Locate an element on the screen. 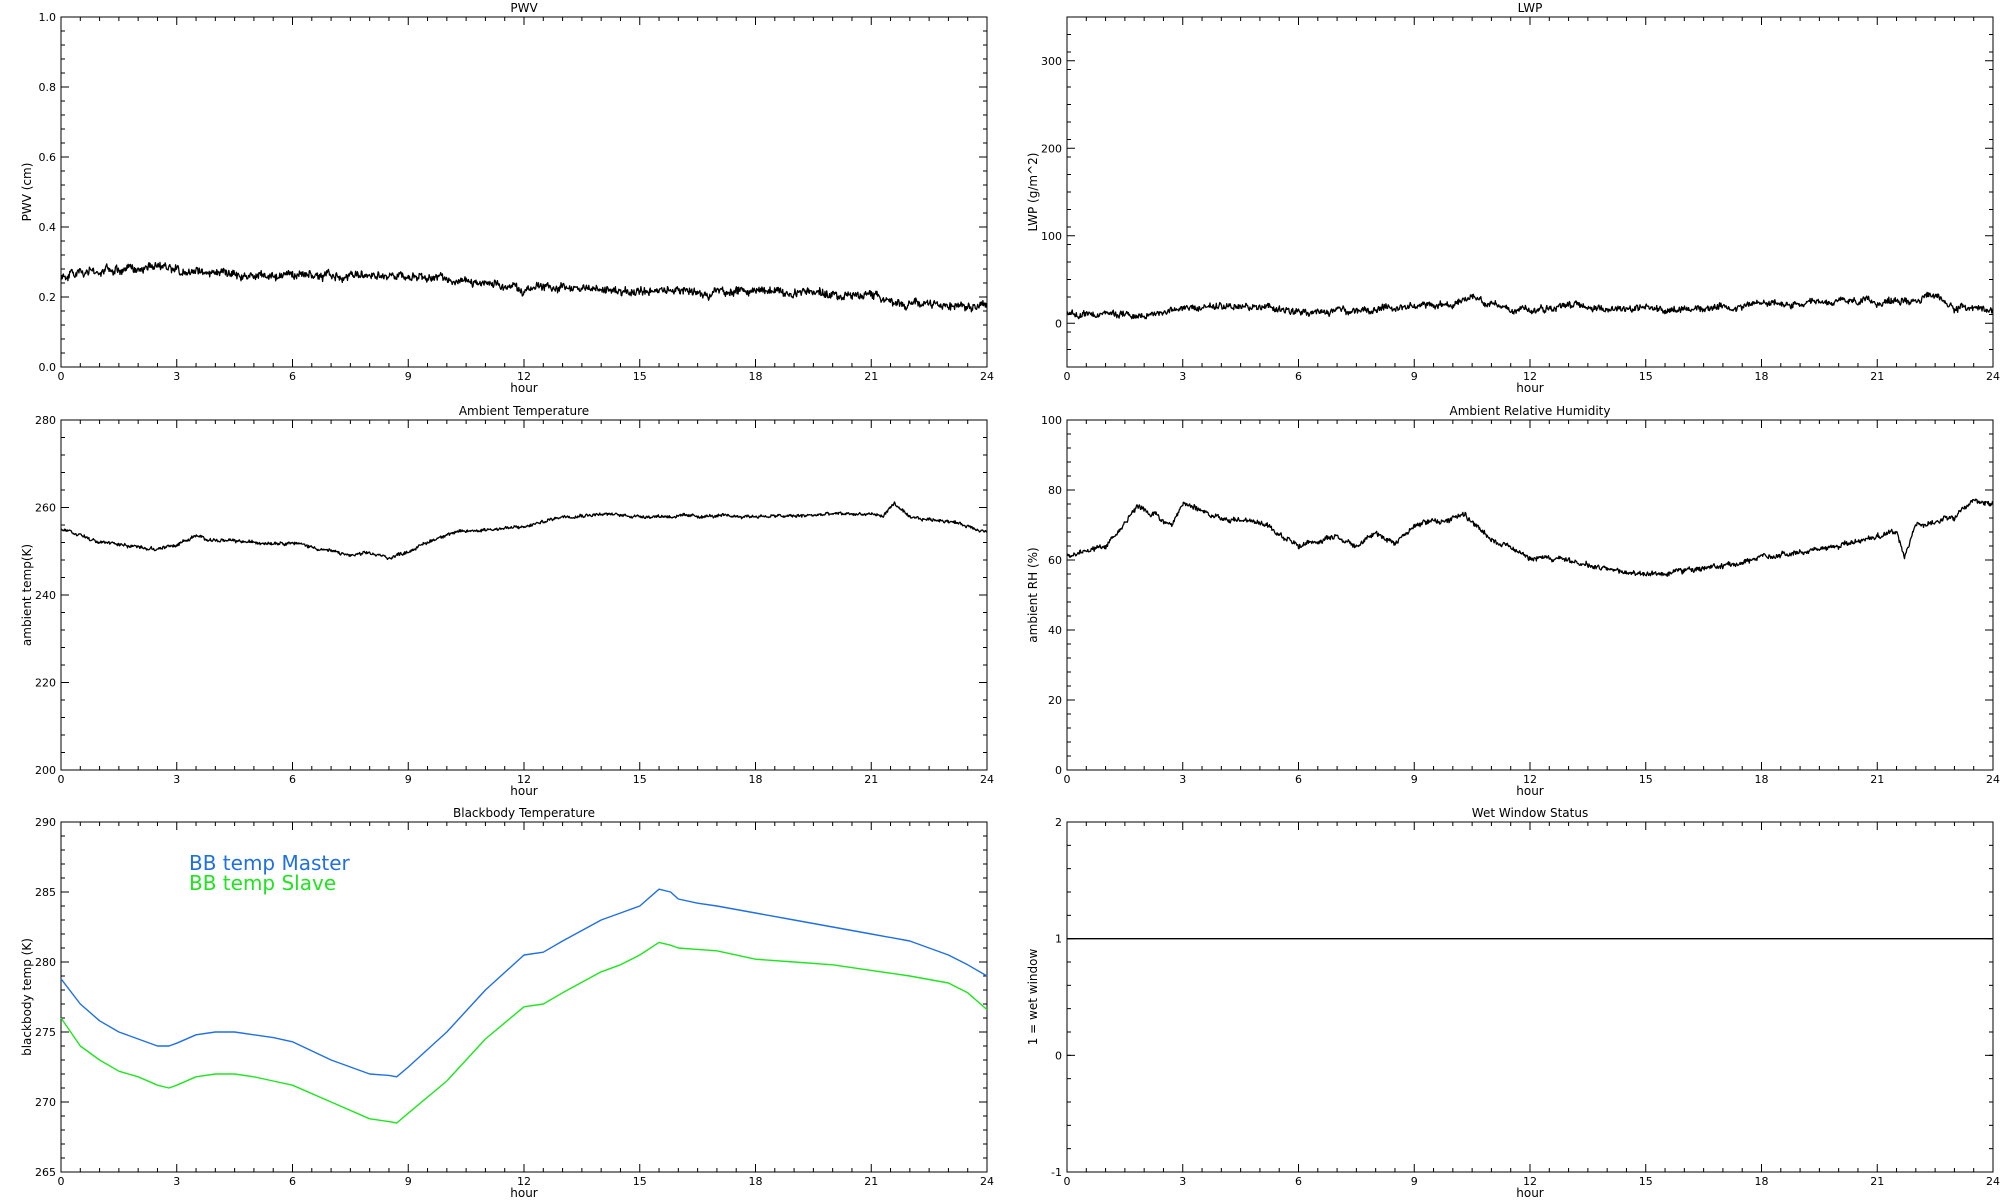 The height and width of the screenshot is (1200, 2000). y-tick-label: 220 is located at coordinates (45, 683).